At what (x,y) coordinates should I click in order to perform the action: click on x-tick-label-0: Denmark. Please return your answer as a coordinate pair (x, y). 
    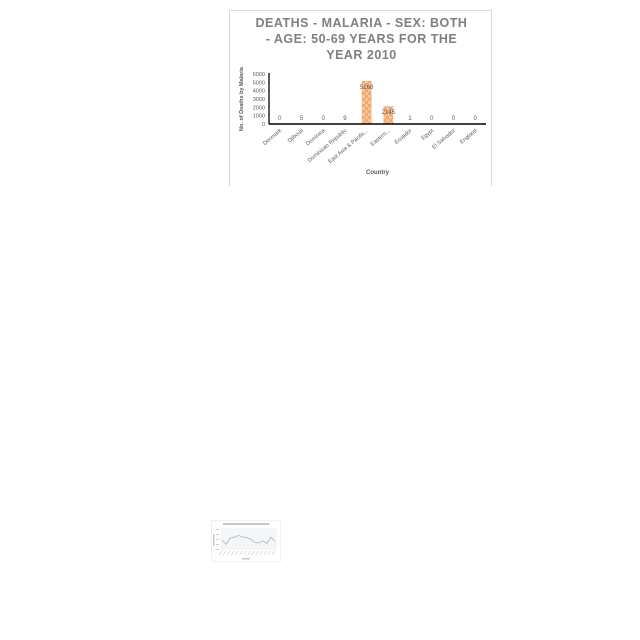
    Looking at the image, I should click on (272, 137).